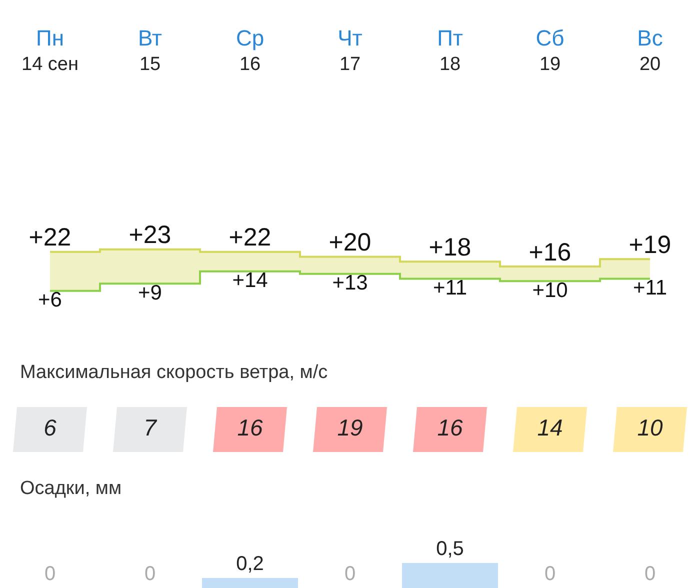 The image size is (700, 588). Describe the element at coordinates (550, 290) in the screenshot. I see `data-label: +10` at that location.